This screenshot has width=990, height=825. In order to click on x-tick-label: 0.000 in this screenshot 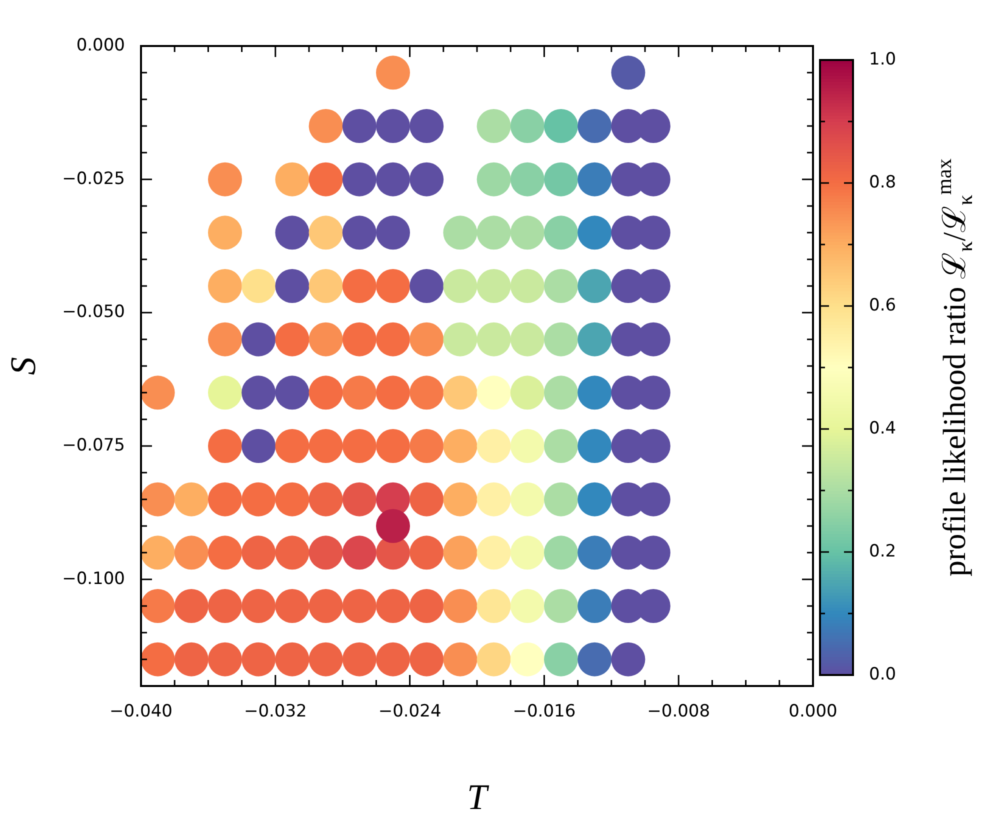, I will do `click(813, 712)`.